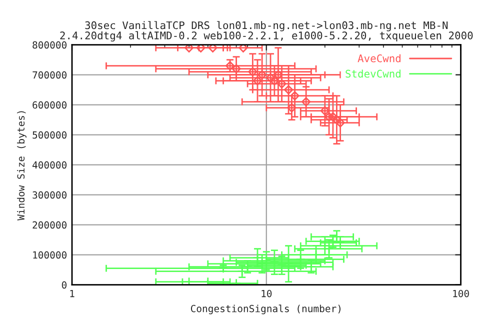 The height and width of the screenshot is (320, 480). Describe the element at coordinates (21, 165) in the screenshot. I see `y-axis-title: Window Size (bytes)` at that location.